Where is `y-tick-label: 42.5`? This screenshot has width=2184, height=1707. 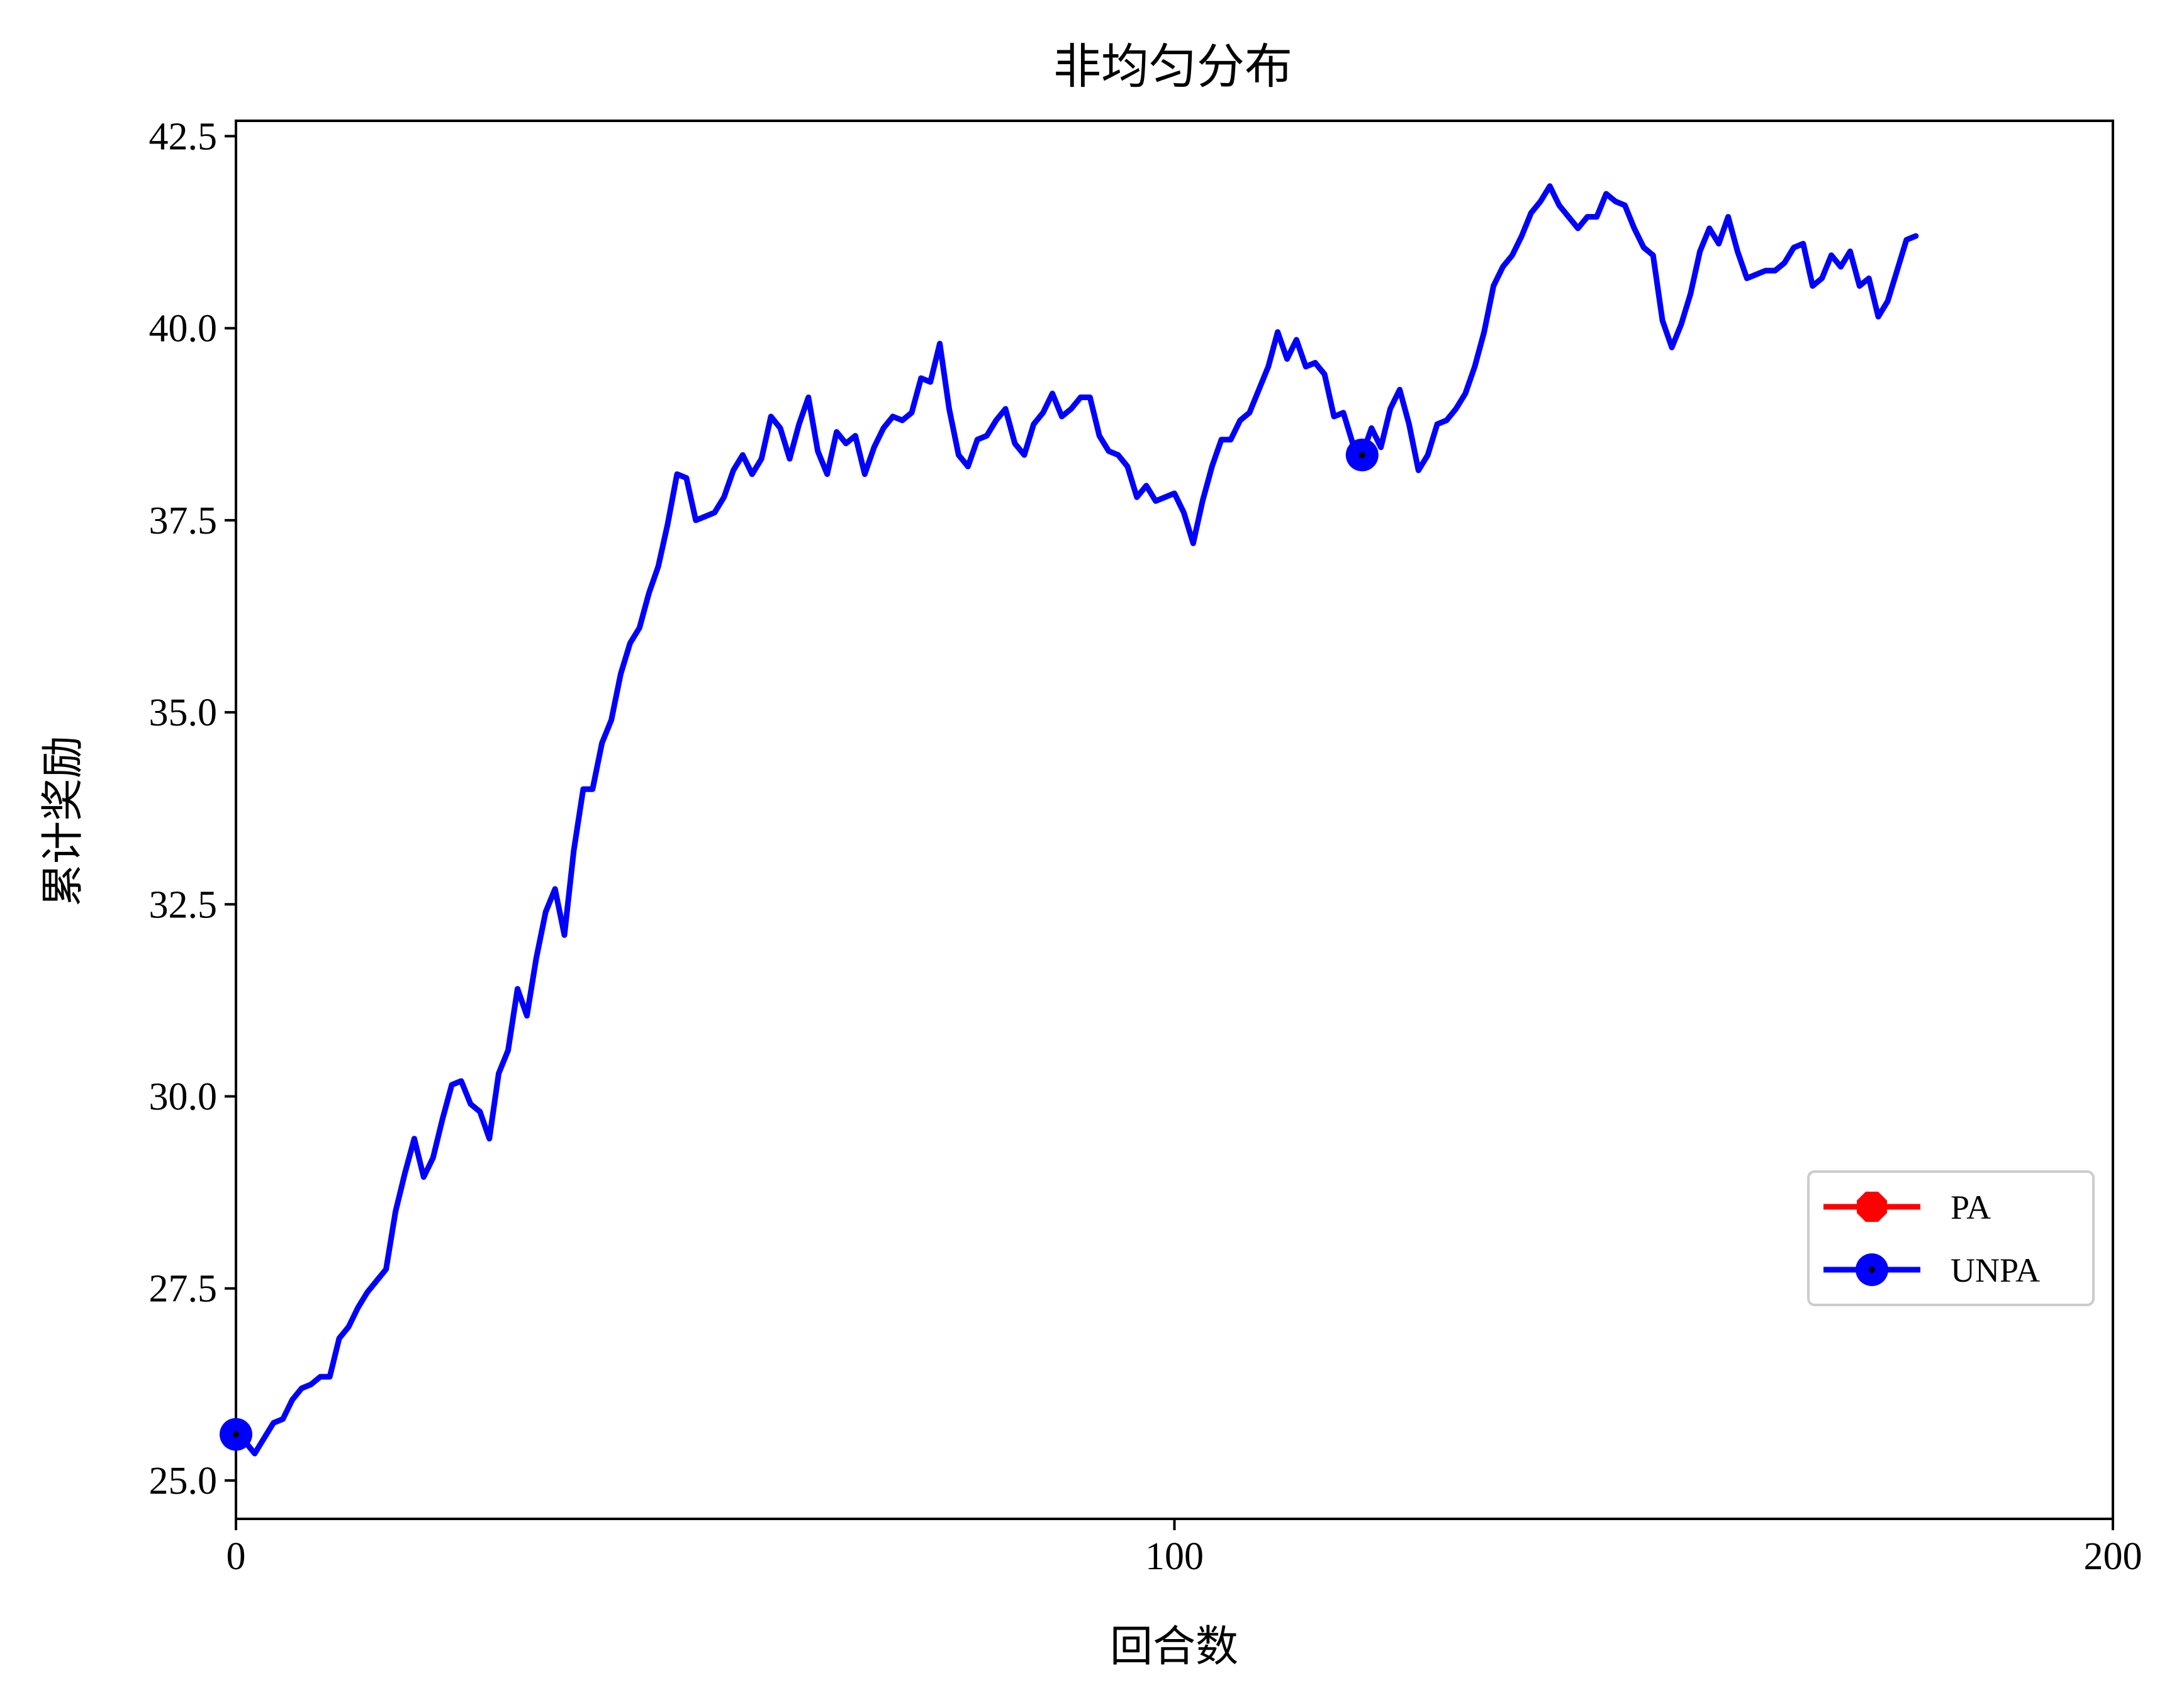
y-tick-label: 42.5 is located at coordinates (183, 136).